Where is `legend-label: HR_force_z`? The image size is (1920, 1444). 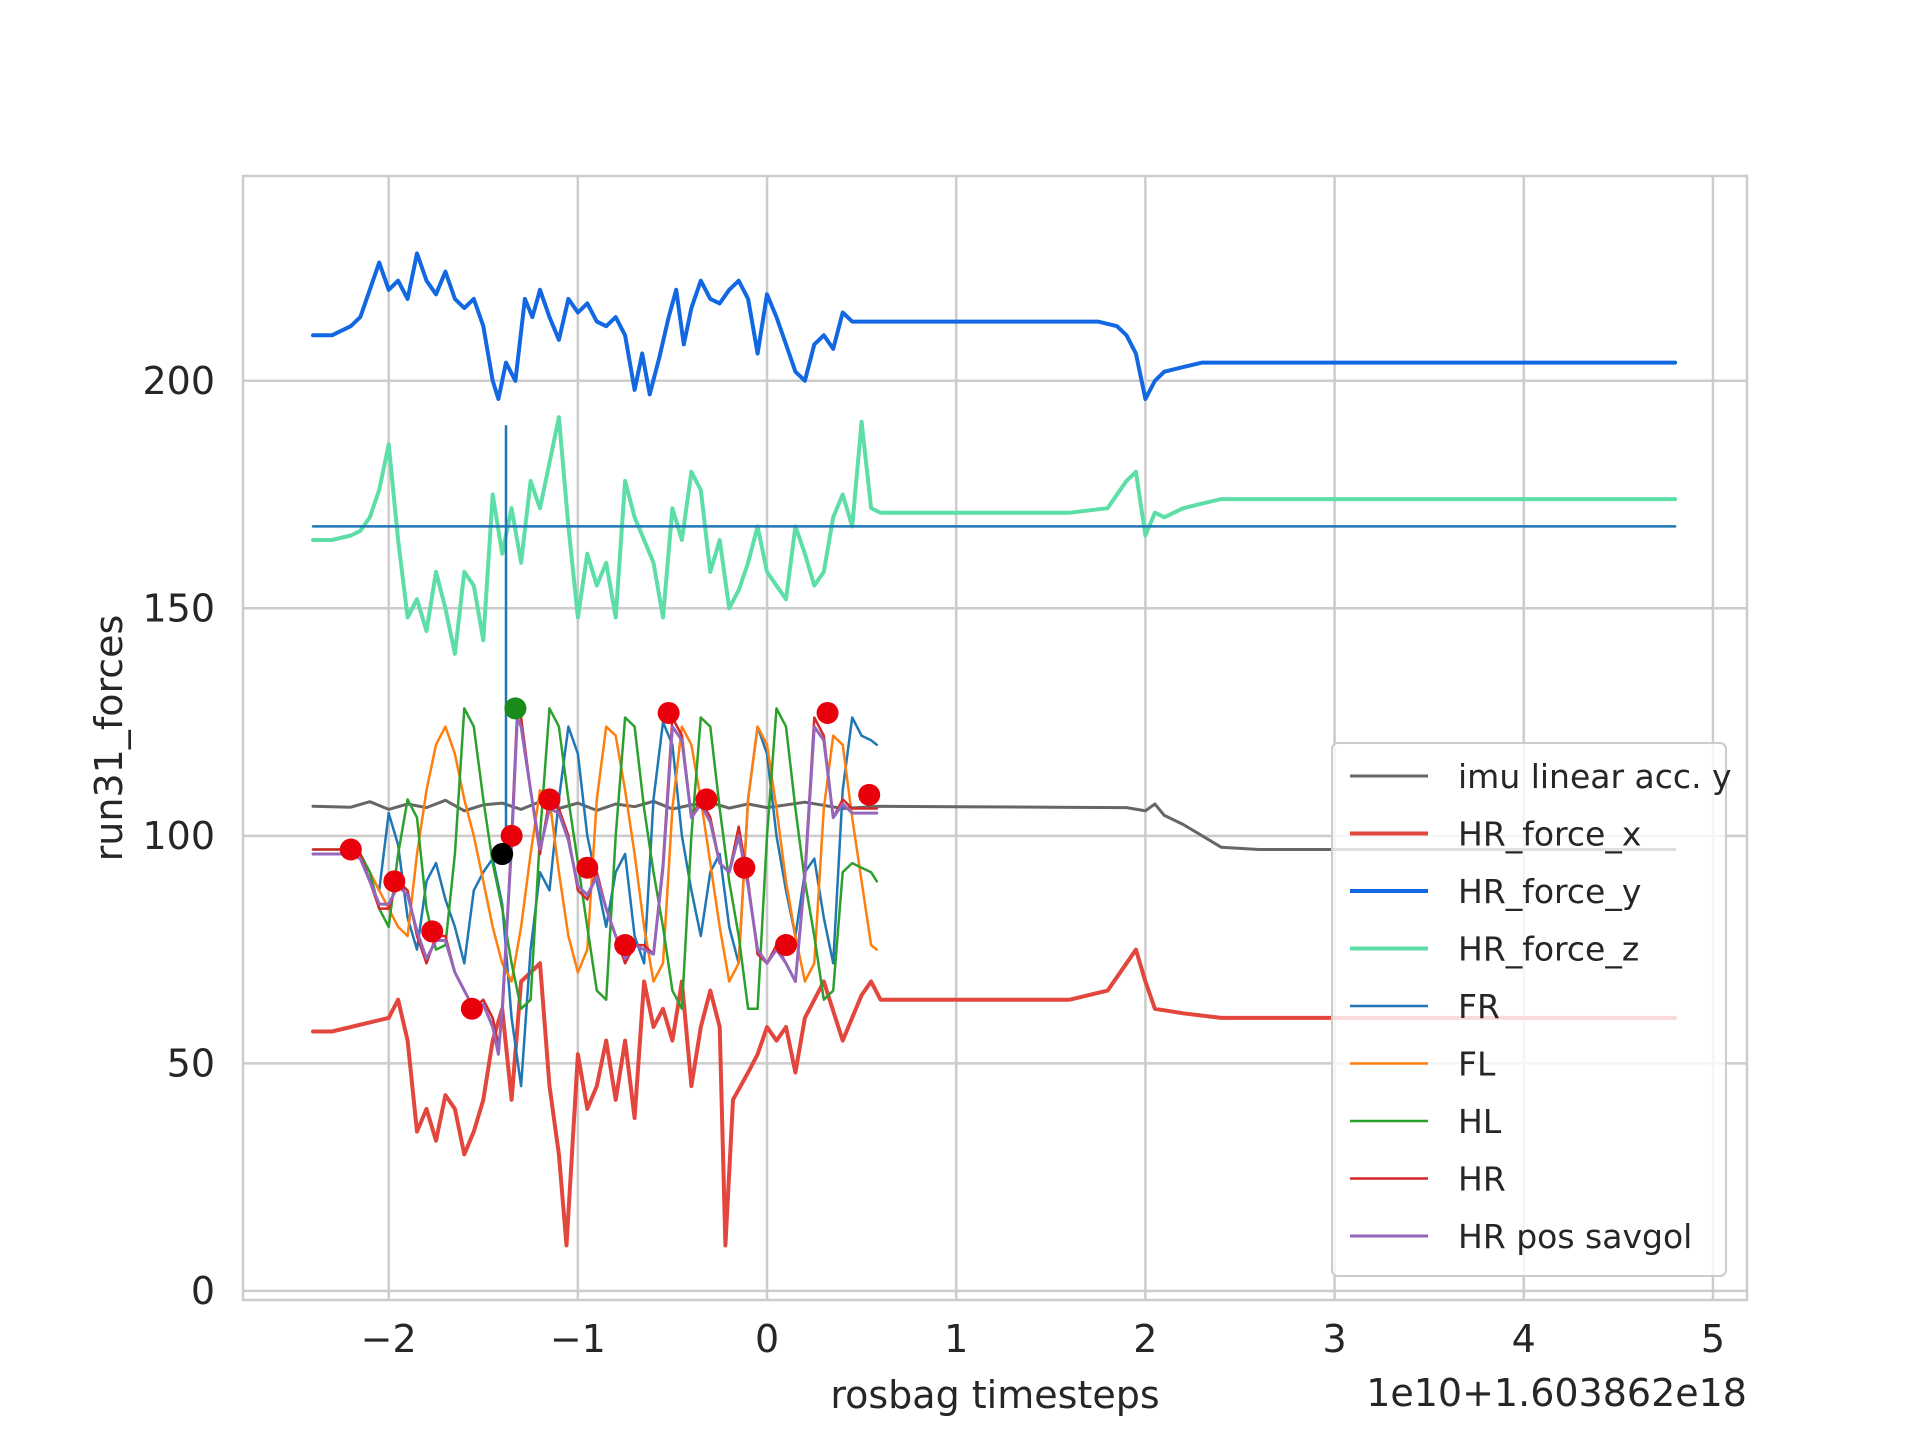
legend-label: HR_force_z is located at coordinates (1548, 949).